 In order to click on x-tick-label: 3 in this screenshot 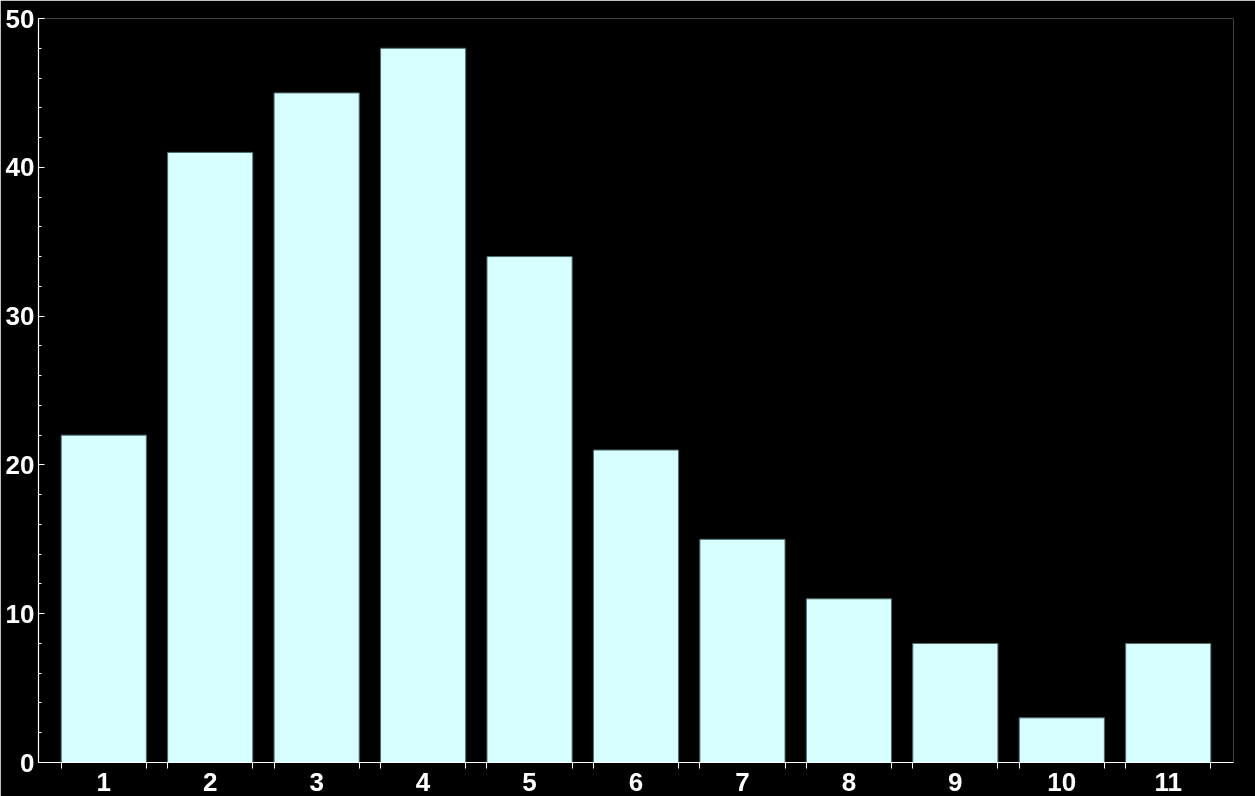, I will do `click(316, 781)`.